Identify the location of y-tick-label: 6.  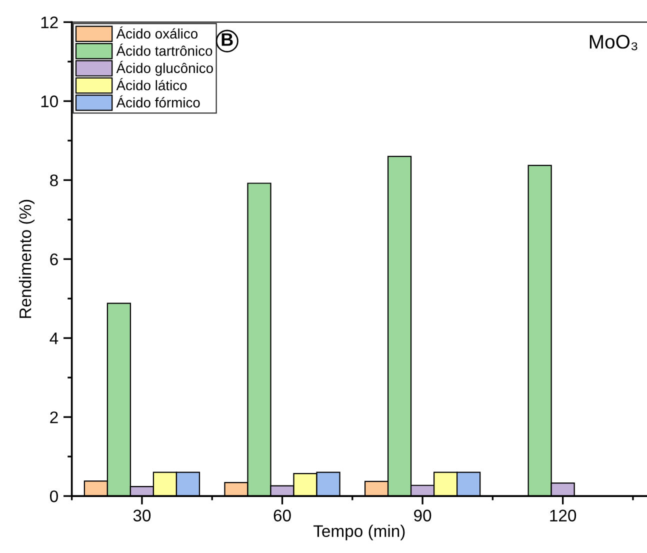
(54, 259).